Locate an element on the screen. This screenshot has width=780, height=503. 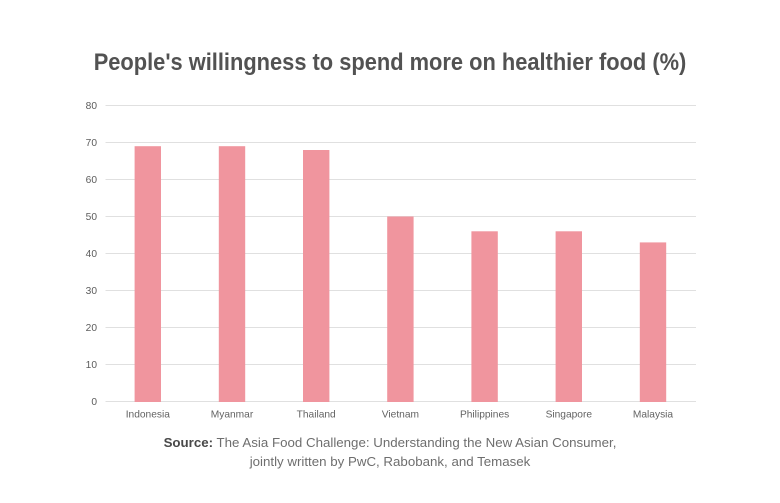
svg-text: 10 is located at coordinates (92, 365).